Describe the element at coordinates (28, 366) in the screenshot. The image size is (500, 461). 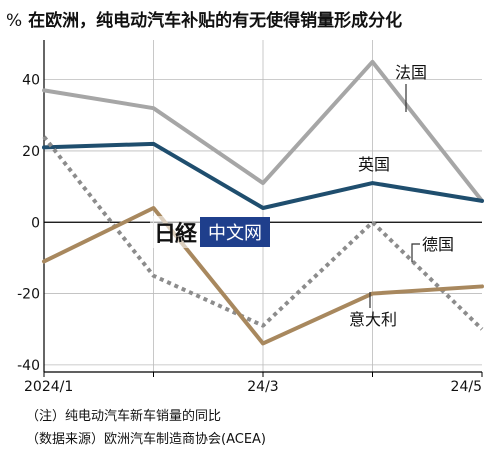
I see `y-tick-label: -40` at that location.